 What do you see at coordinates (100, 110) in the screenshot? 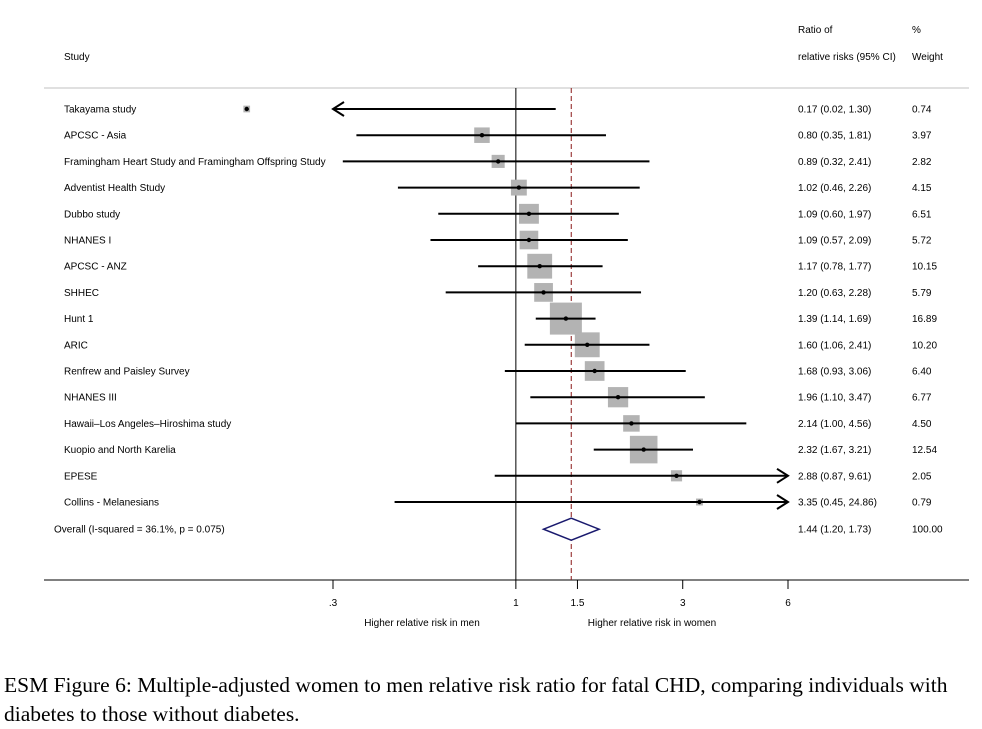
I see `study-name: Takayama study` at bounding box center [100, 110].